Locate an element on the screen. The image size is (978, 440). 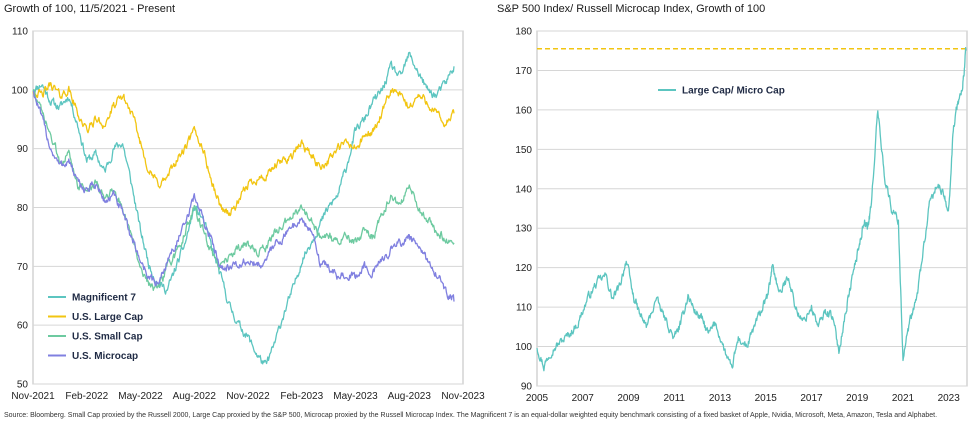
x-tick-label-may-2022: May-2022 is located at coordinates (140, 396).